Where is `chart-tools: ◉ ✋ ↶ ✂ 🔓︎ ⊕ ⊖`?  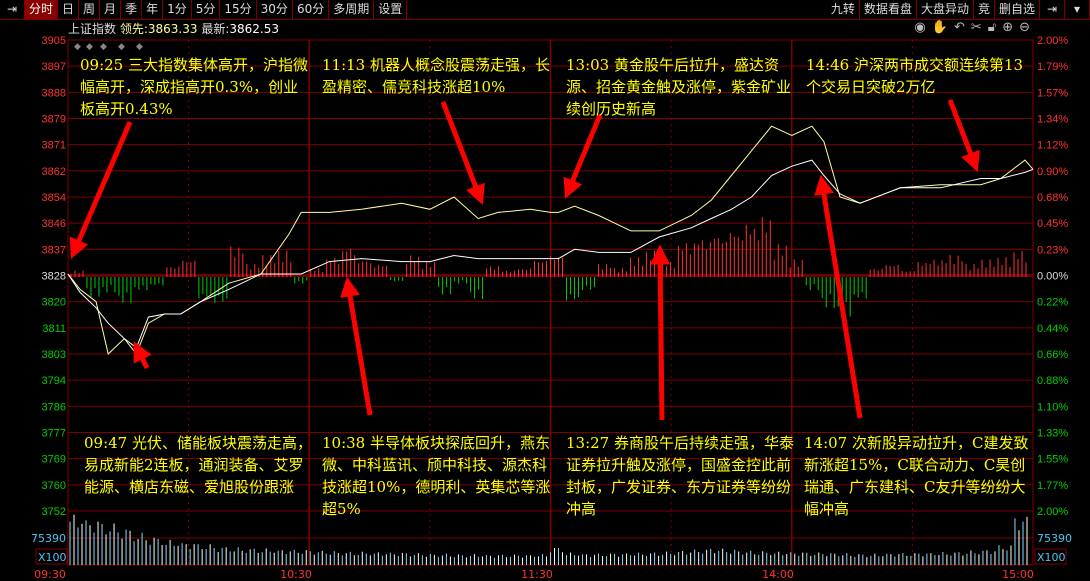 chart-tools: ◉ ✋ ↶ ✂ 🔓︎ ⊕ ⊖ is located at coordinates (972, 27).